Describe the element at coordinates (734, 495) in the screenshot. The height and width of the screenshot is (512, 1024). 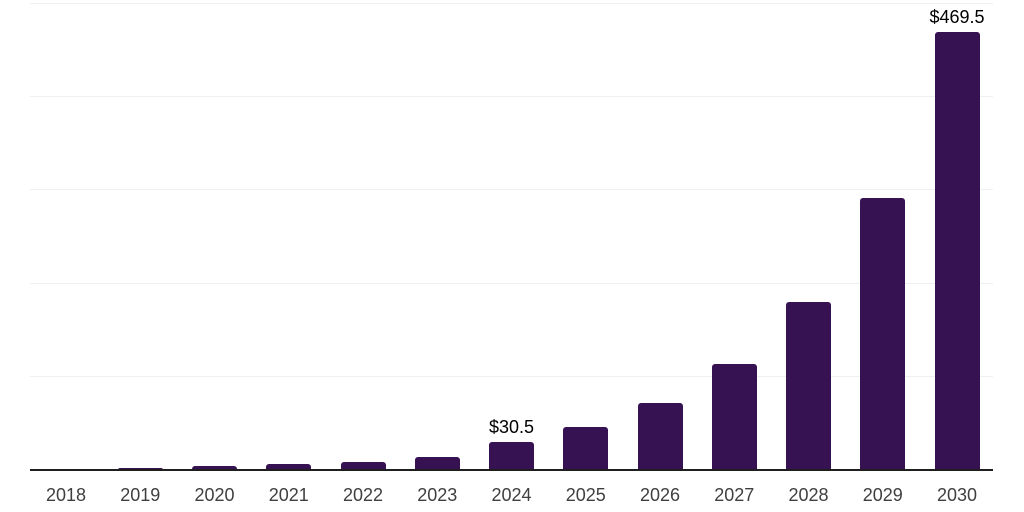
I see `x-tick-label-2027: 2027` at that location.